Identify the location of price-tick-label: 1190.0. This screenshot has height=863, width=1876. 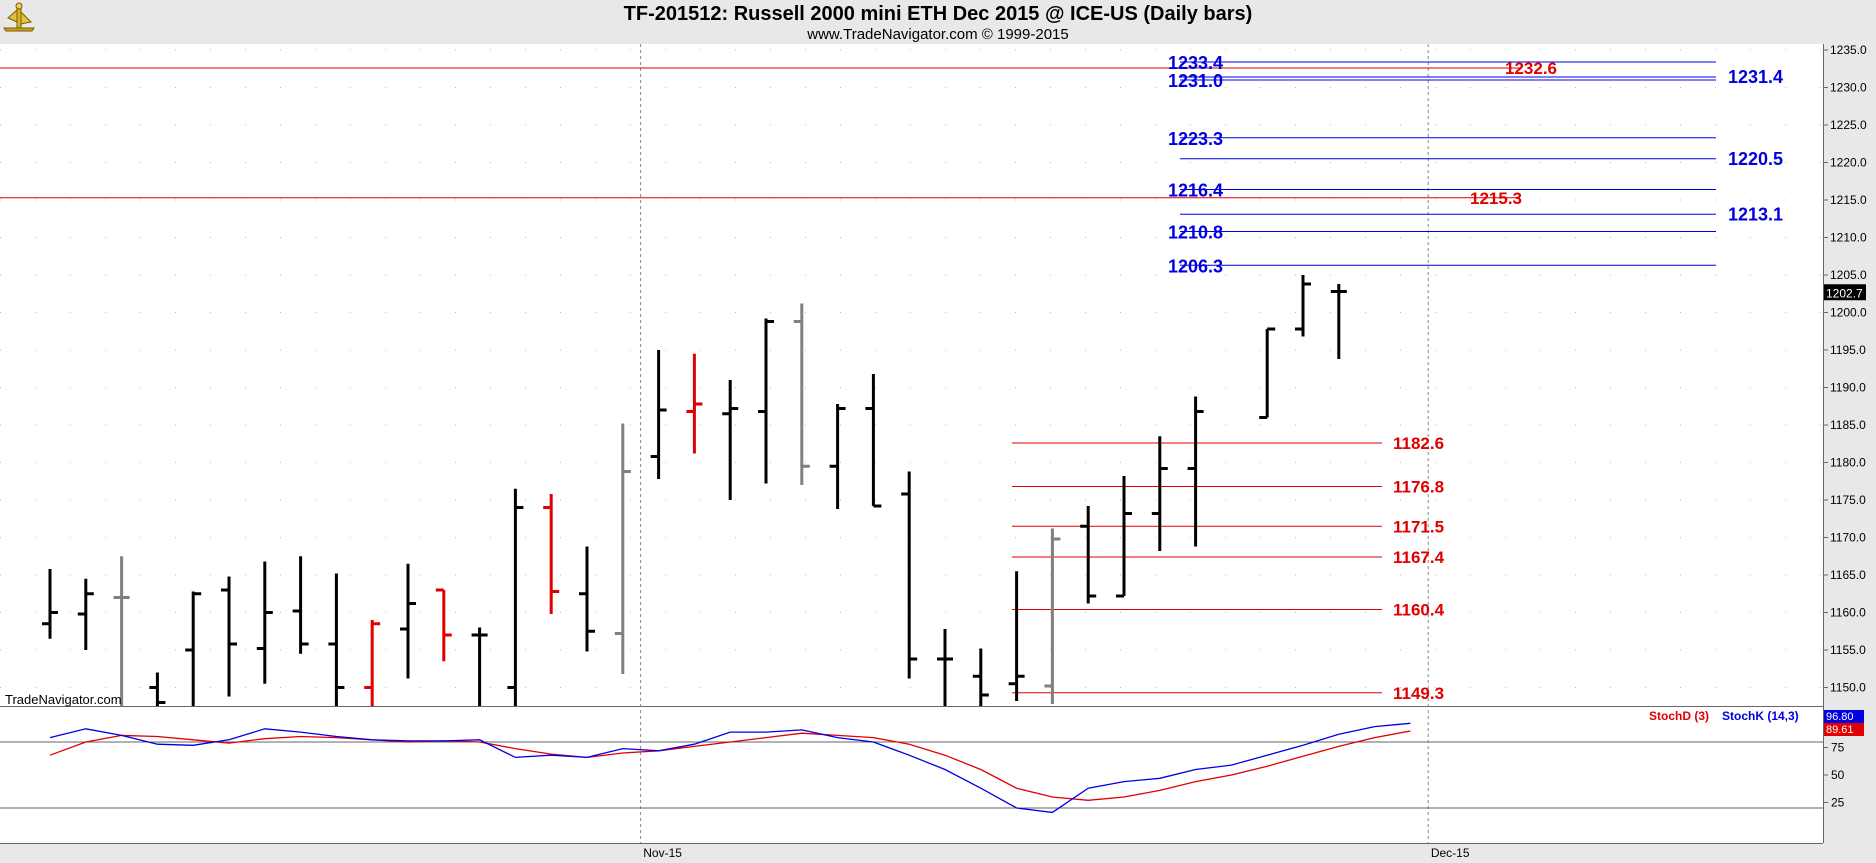
(1848, 388).